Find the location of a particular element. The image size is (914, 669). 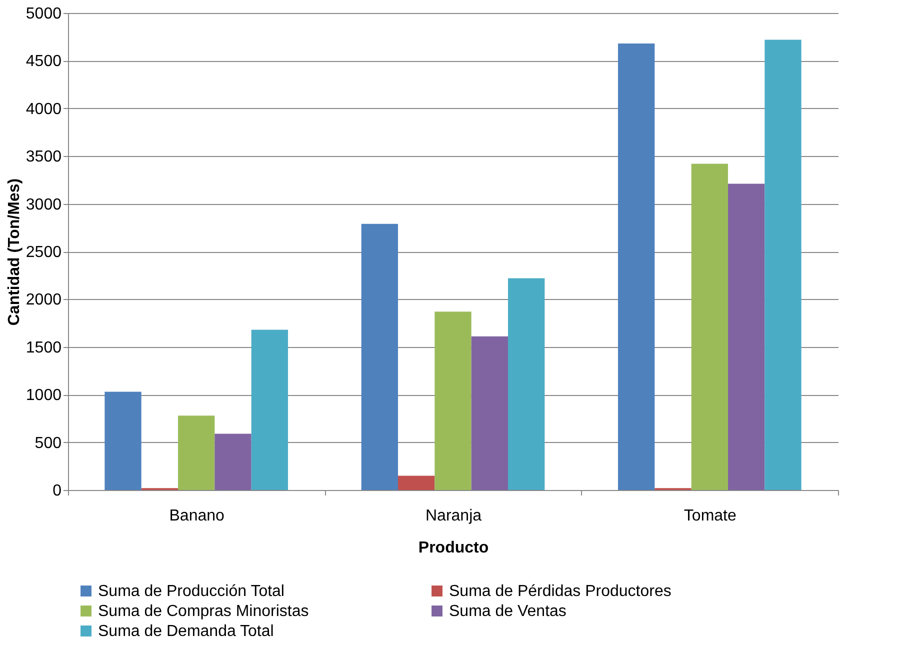

y-tick-label: 2500 is located at coordinates (44, 252).